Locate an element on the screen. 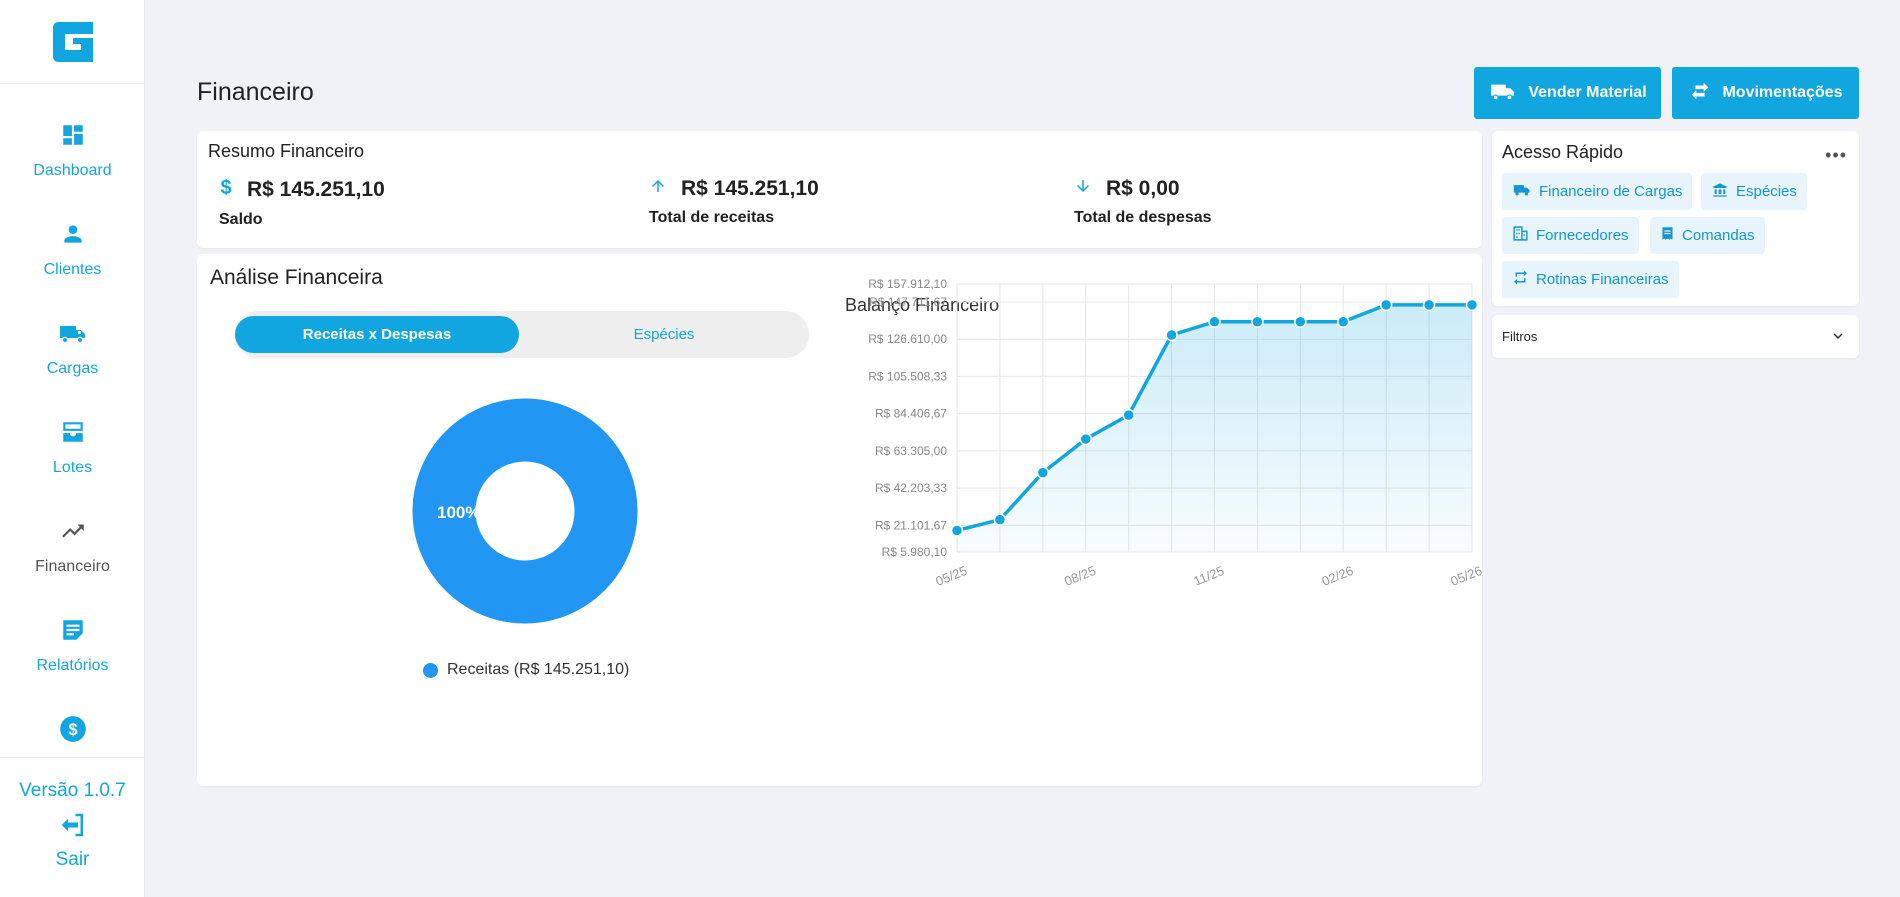  trending-up-icon is located at coordinates (73, 531).